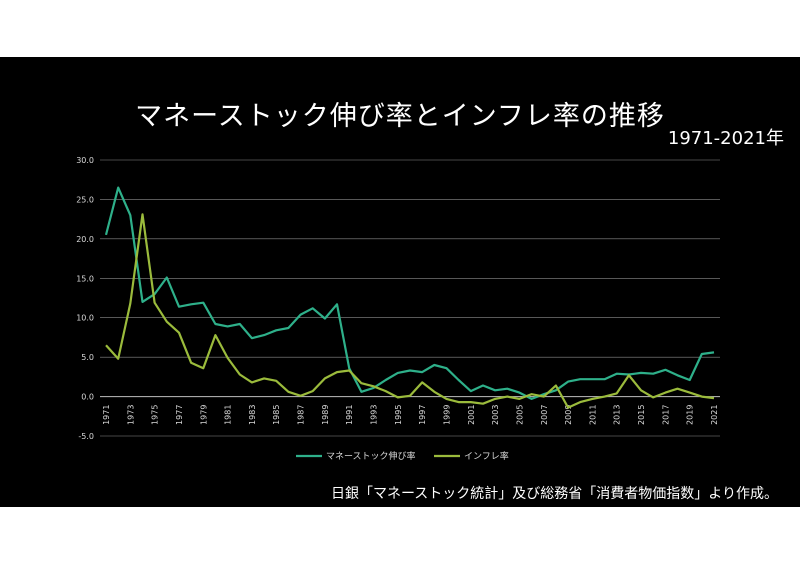  I want to click on x-tick-label: 1981, so click(228, 415).